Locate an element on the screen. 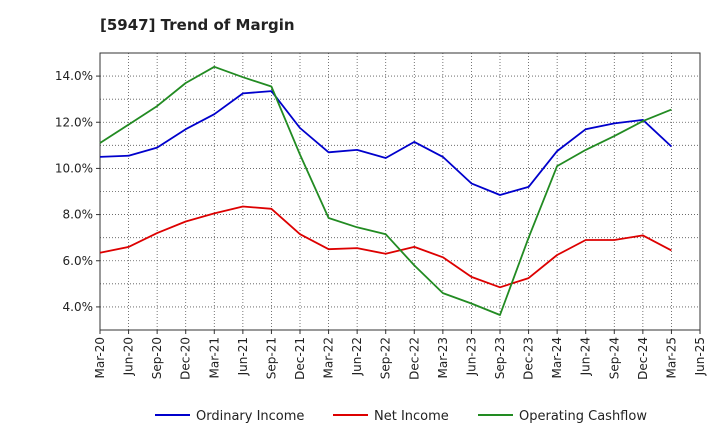 Image resolution: width=720 pixels, height=440 pixels. x-tick-label: Sep-24 is located at coordinates (614, 358).